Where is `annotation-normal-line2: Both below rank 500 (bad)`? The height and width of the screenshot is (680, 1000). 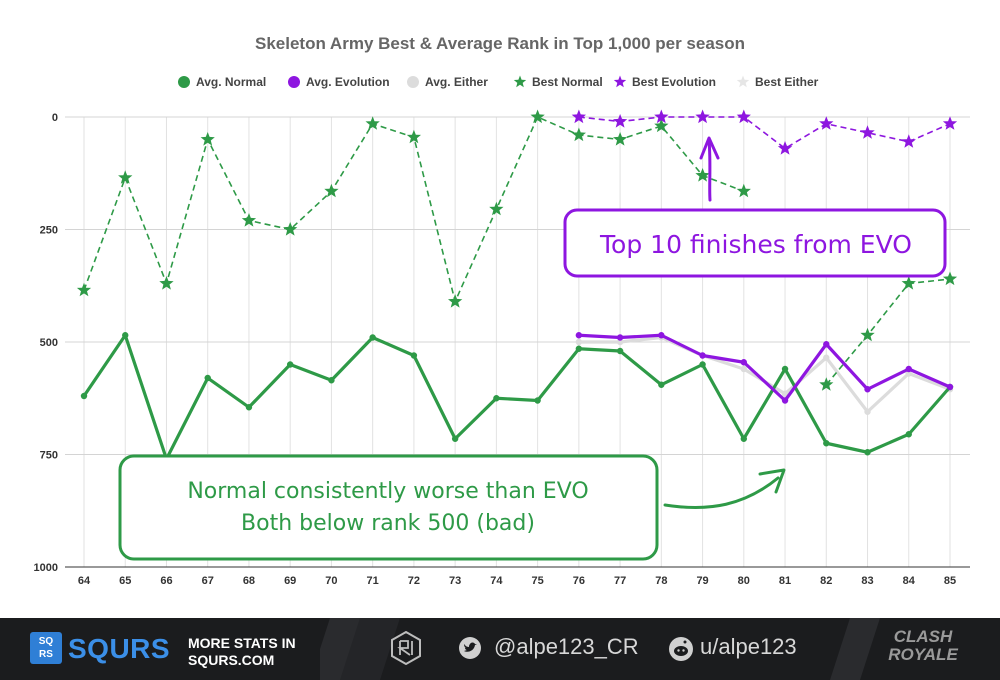
annotation-normal-line2: Both below rank 500 (bad) is located at coordinates (388, 523).